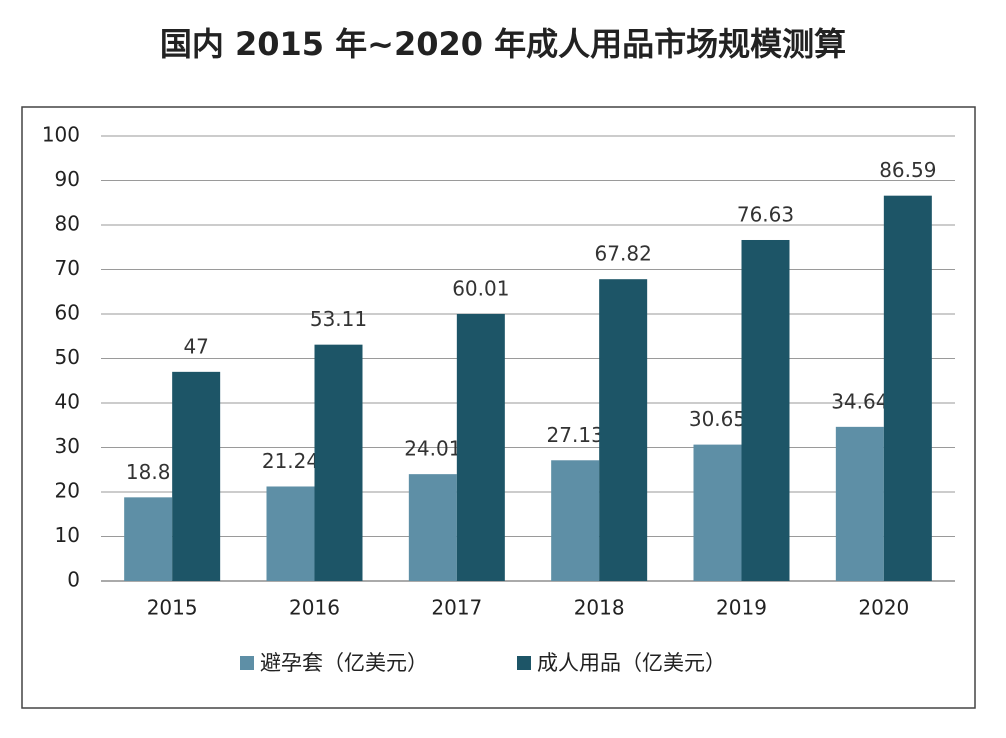 This screenshot has width=1006, height=738. Describe the element at coordinates (717, 419) in the screenshot. I see `value-label: 30.65` at that location.